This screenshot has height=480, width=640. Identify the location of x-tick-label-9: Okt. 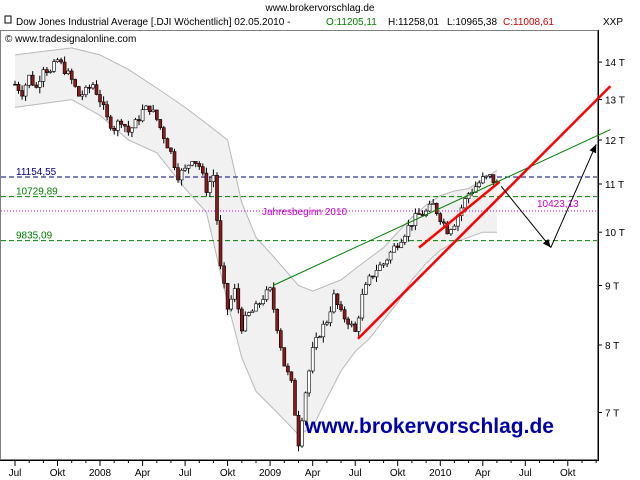
(398, 473).